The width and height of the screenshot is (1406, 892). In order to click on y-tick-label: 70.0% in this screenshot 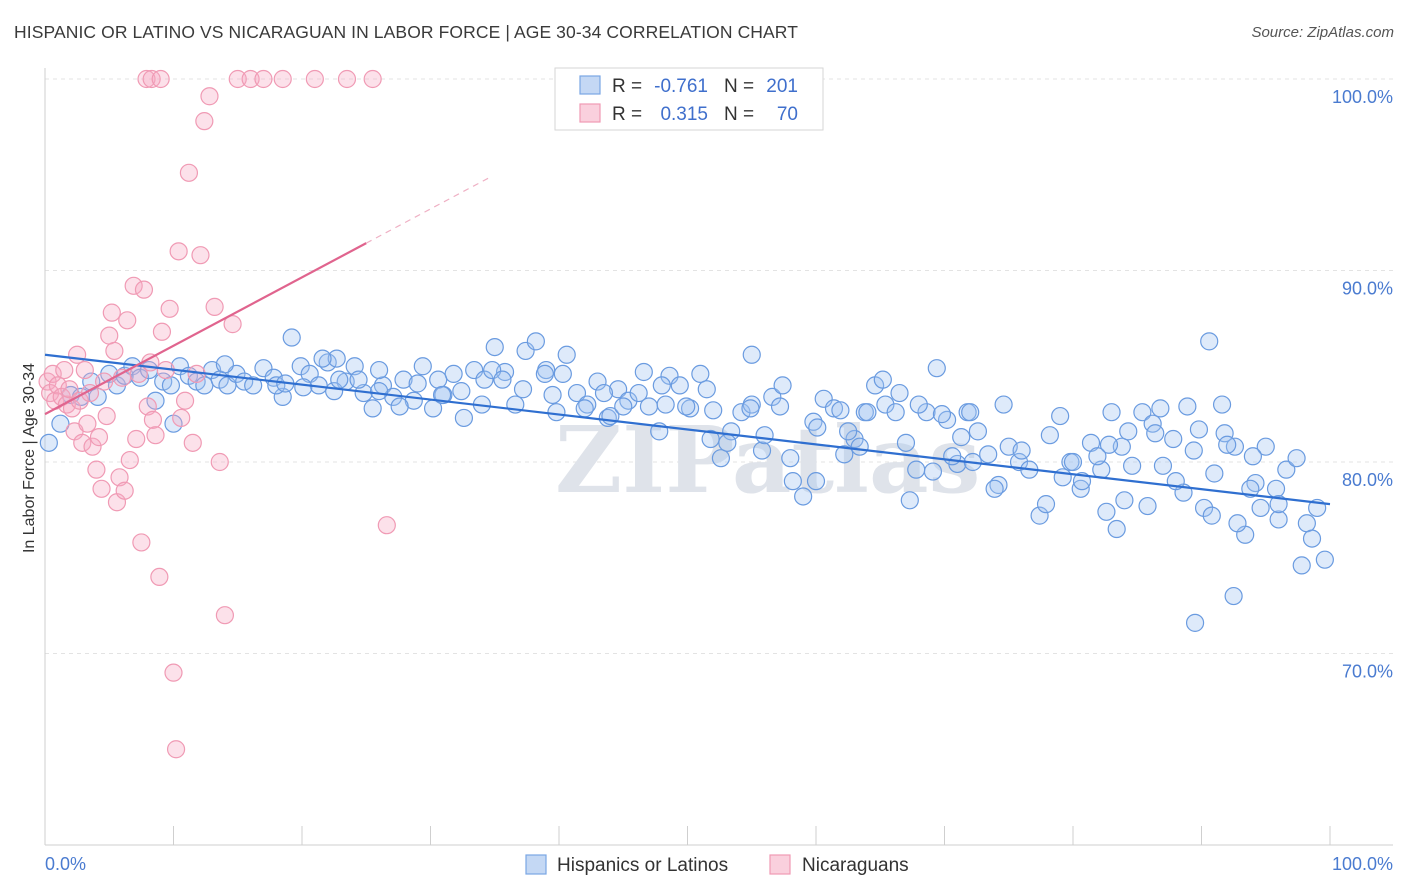, I will do `click(1367, 672)`.